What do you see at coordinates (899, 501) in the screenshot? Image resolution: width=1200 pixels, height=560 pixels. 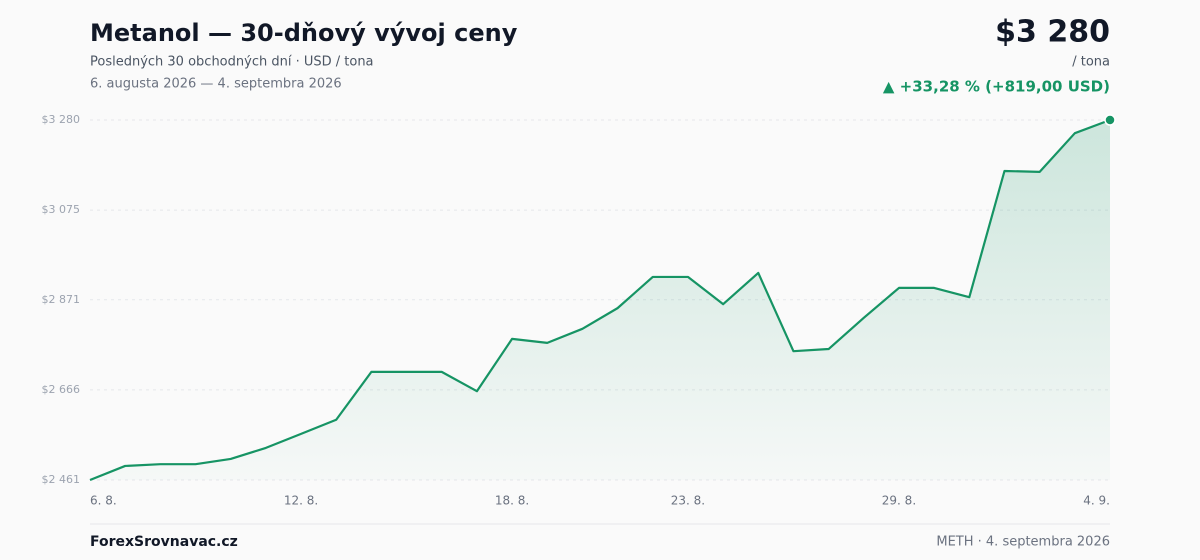 I see `x-tick-label: 29. 8.` at bounding box center [899, 501].